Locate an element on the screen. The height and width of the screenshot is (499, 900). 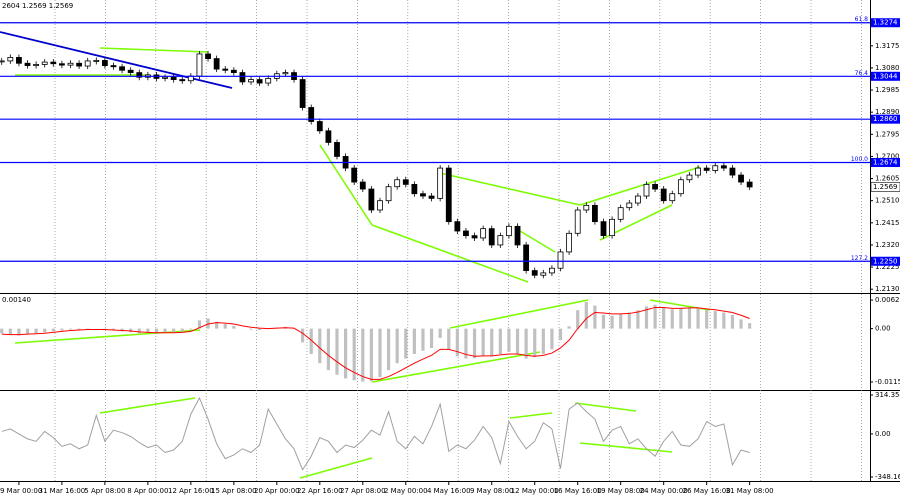
x-tick-label: 22 Apr 16:00 is located at coordinates (320, 491).